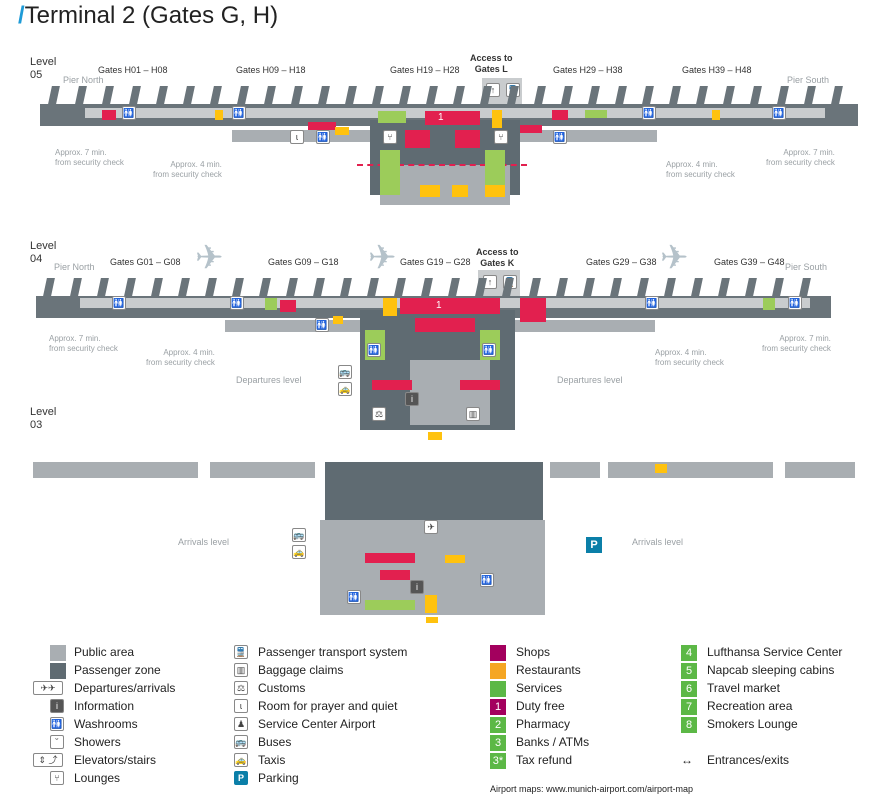  I want to click on customs-icon: ⚖, so click(379, 414).